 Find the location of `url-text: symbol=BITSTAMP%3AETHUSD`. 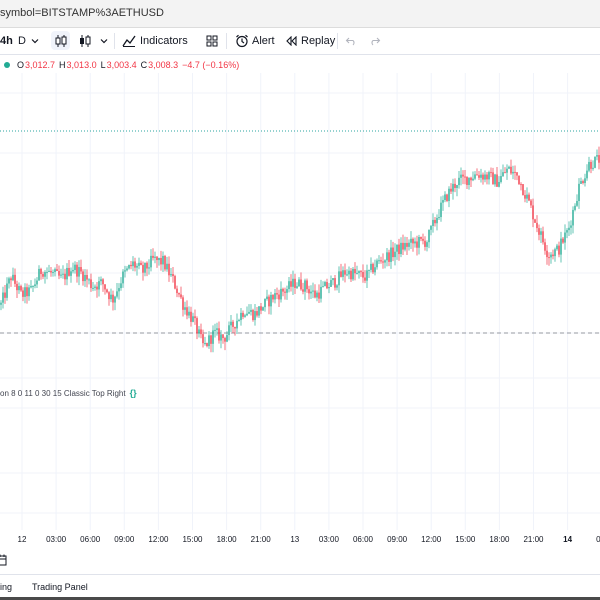

url-text: symbol=BITSTAMP%3AETHUSD is located at coordinates (82, 13).